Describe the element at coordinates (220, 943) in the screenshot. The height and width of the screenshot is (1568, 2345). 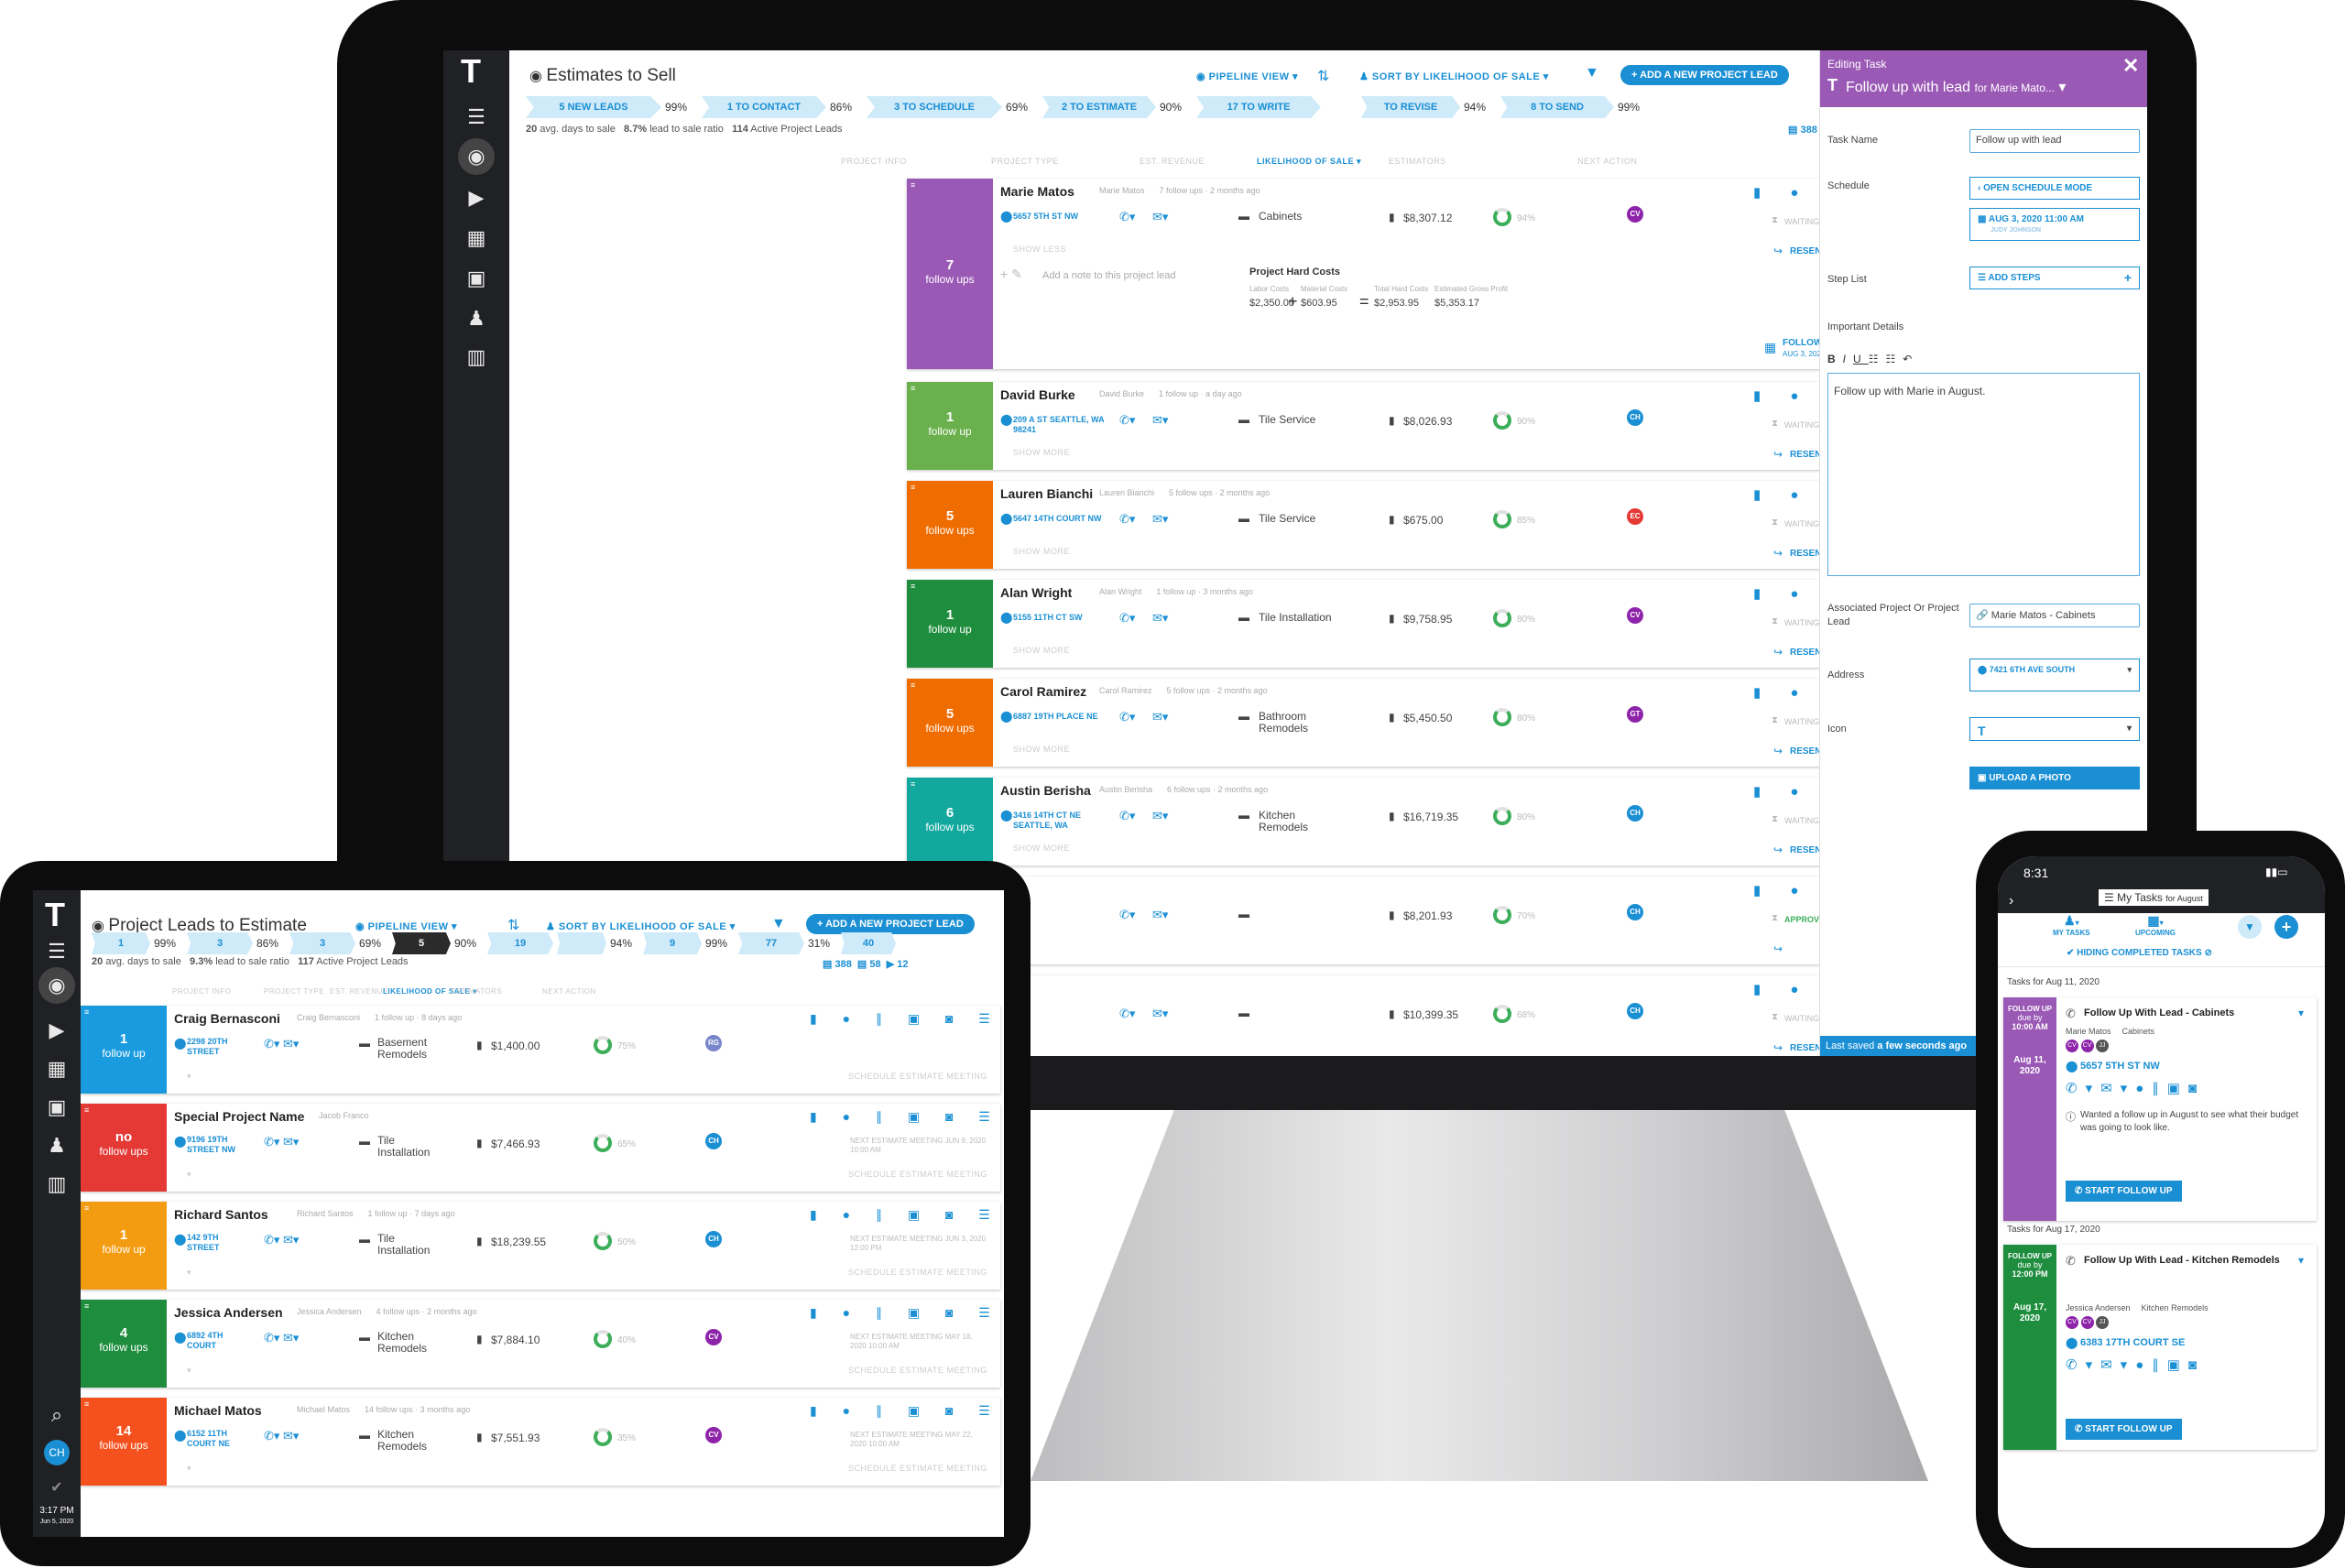
I see `tablet-pipeline-stage-1: 3` at that location.